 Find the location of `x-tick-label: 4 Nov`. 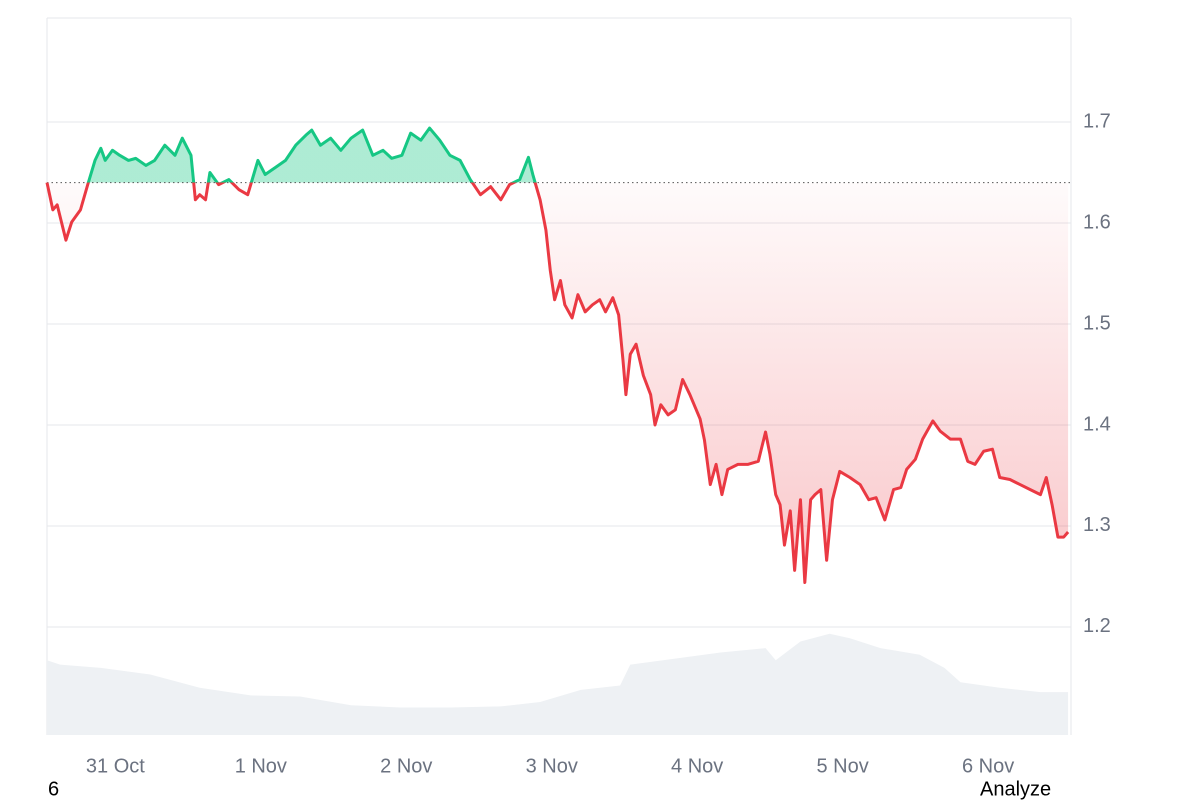

x-tick-label: 4 Nov is located at coordinates (697, 766).